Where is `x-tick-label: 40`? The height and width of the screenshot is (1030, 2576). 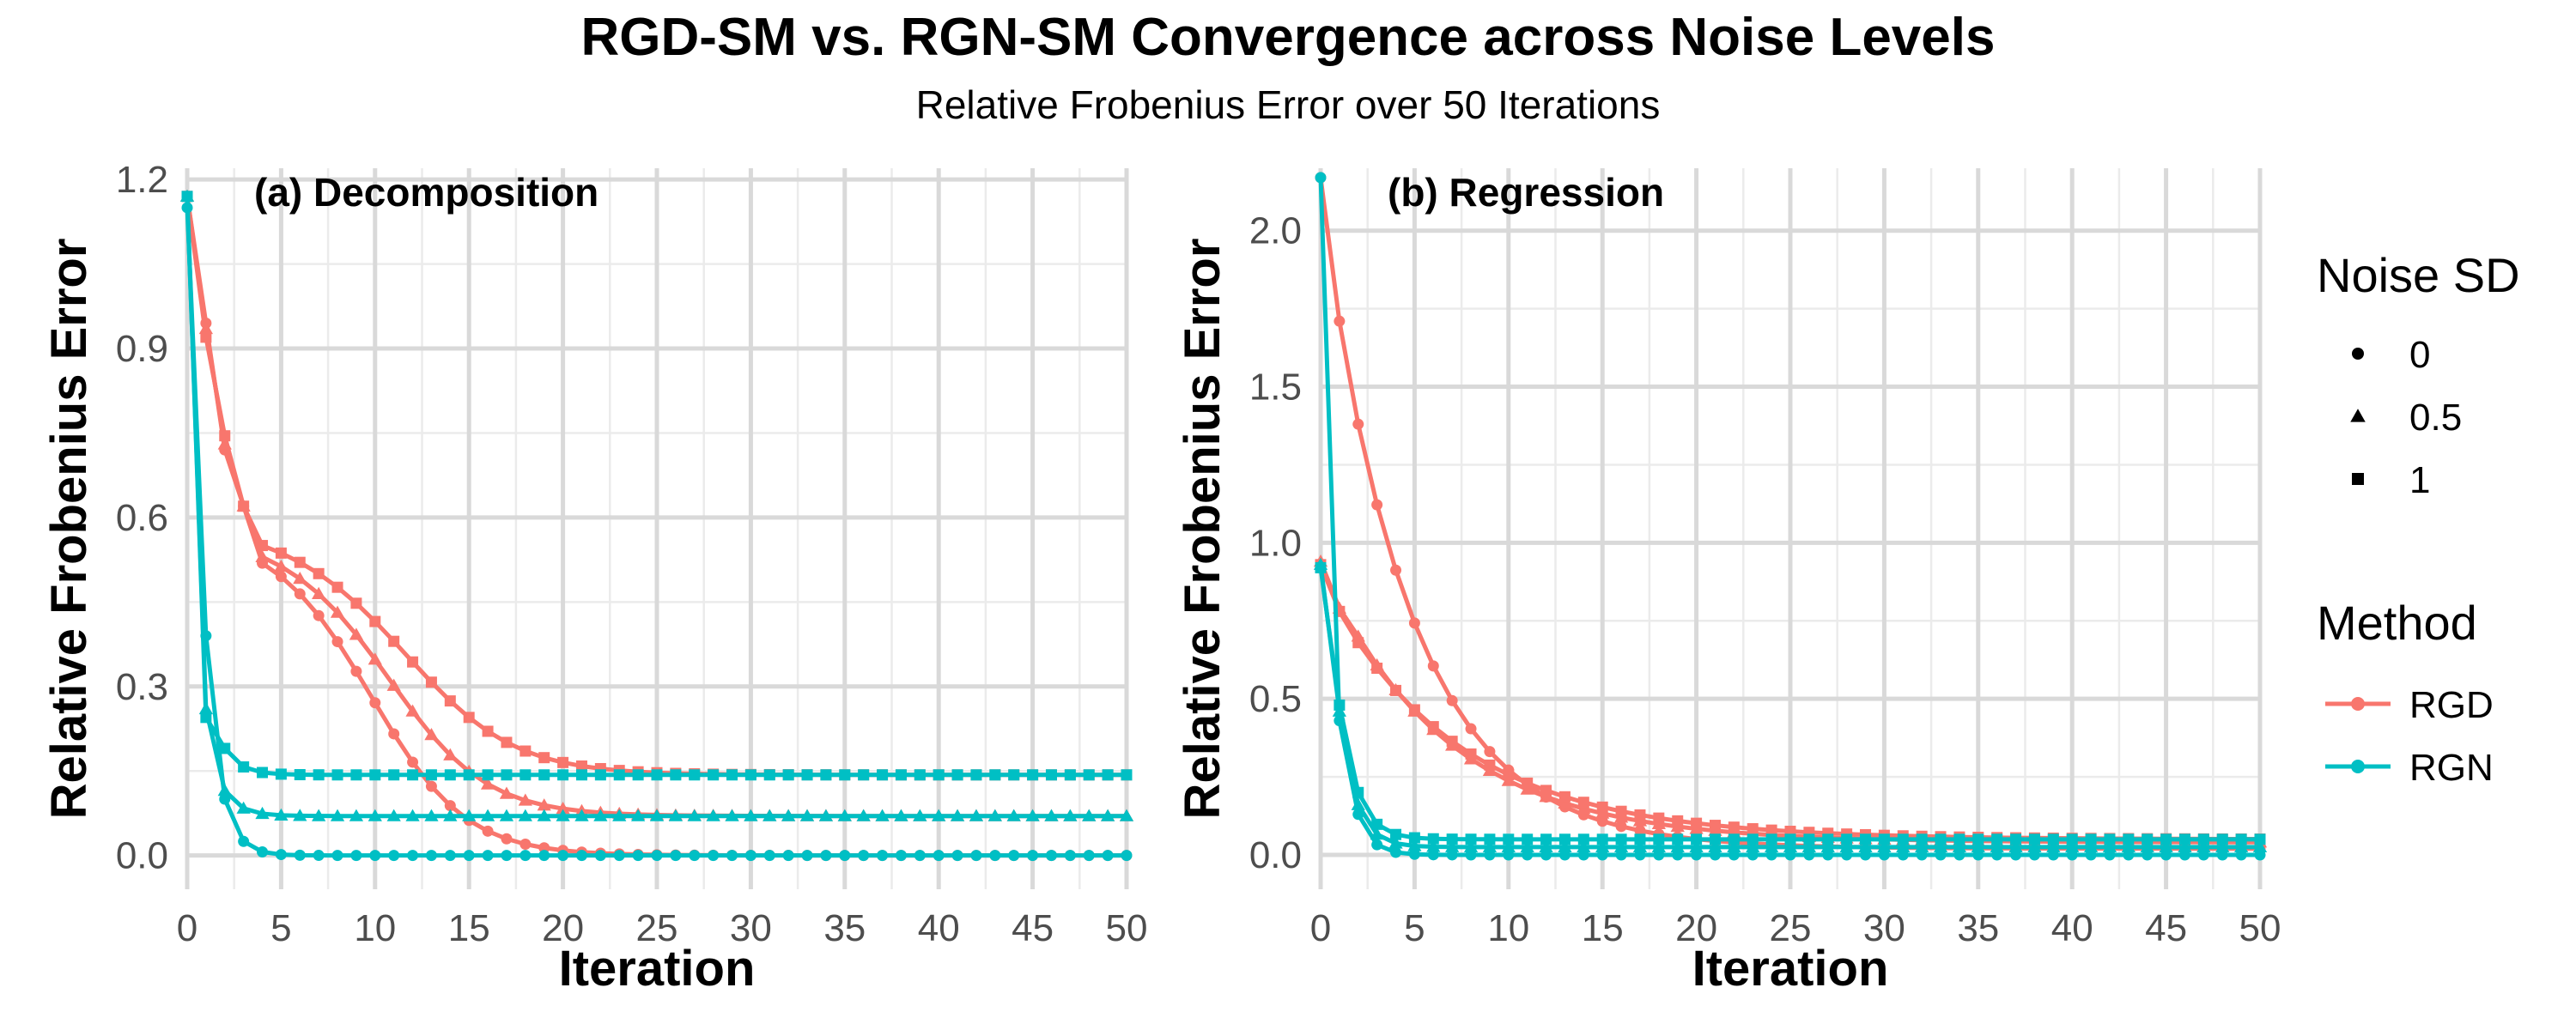 x-tick-label: 40 is located at coordinates (939, 928).